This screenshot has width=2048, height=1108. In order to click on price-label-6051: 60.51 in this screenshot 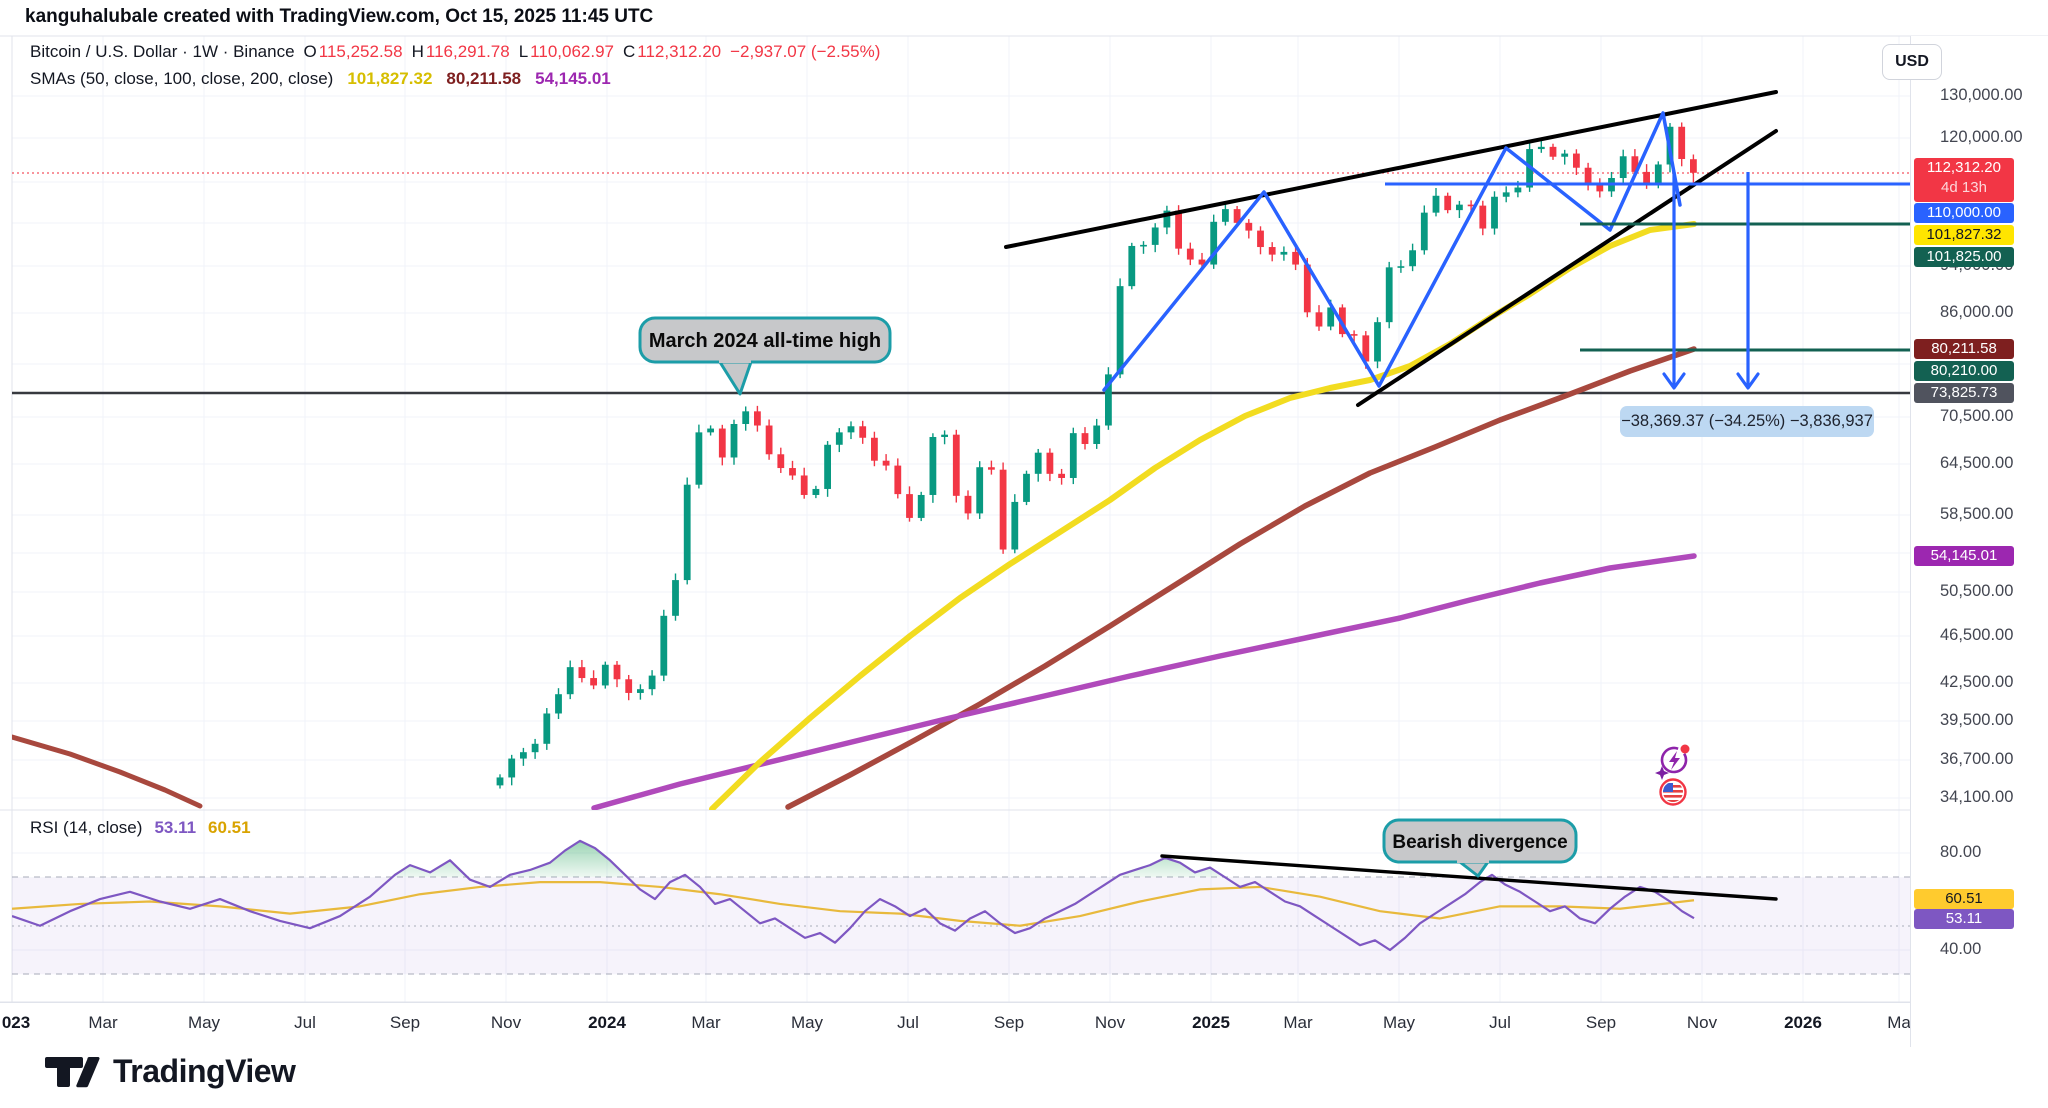, I will do `click(1964, 899)`.